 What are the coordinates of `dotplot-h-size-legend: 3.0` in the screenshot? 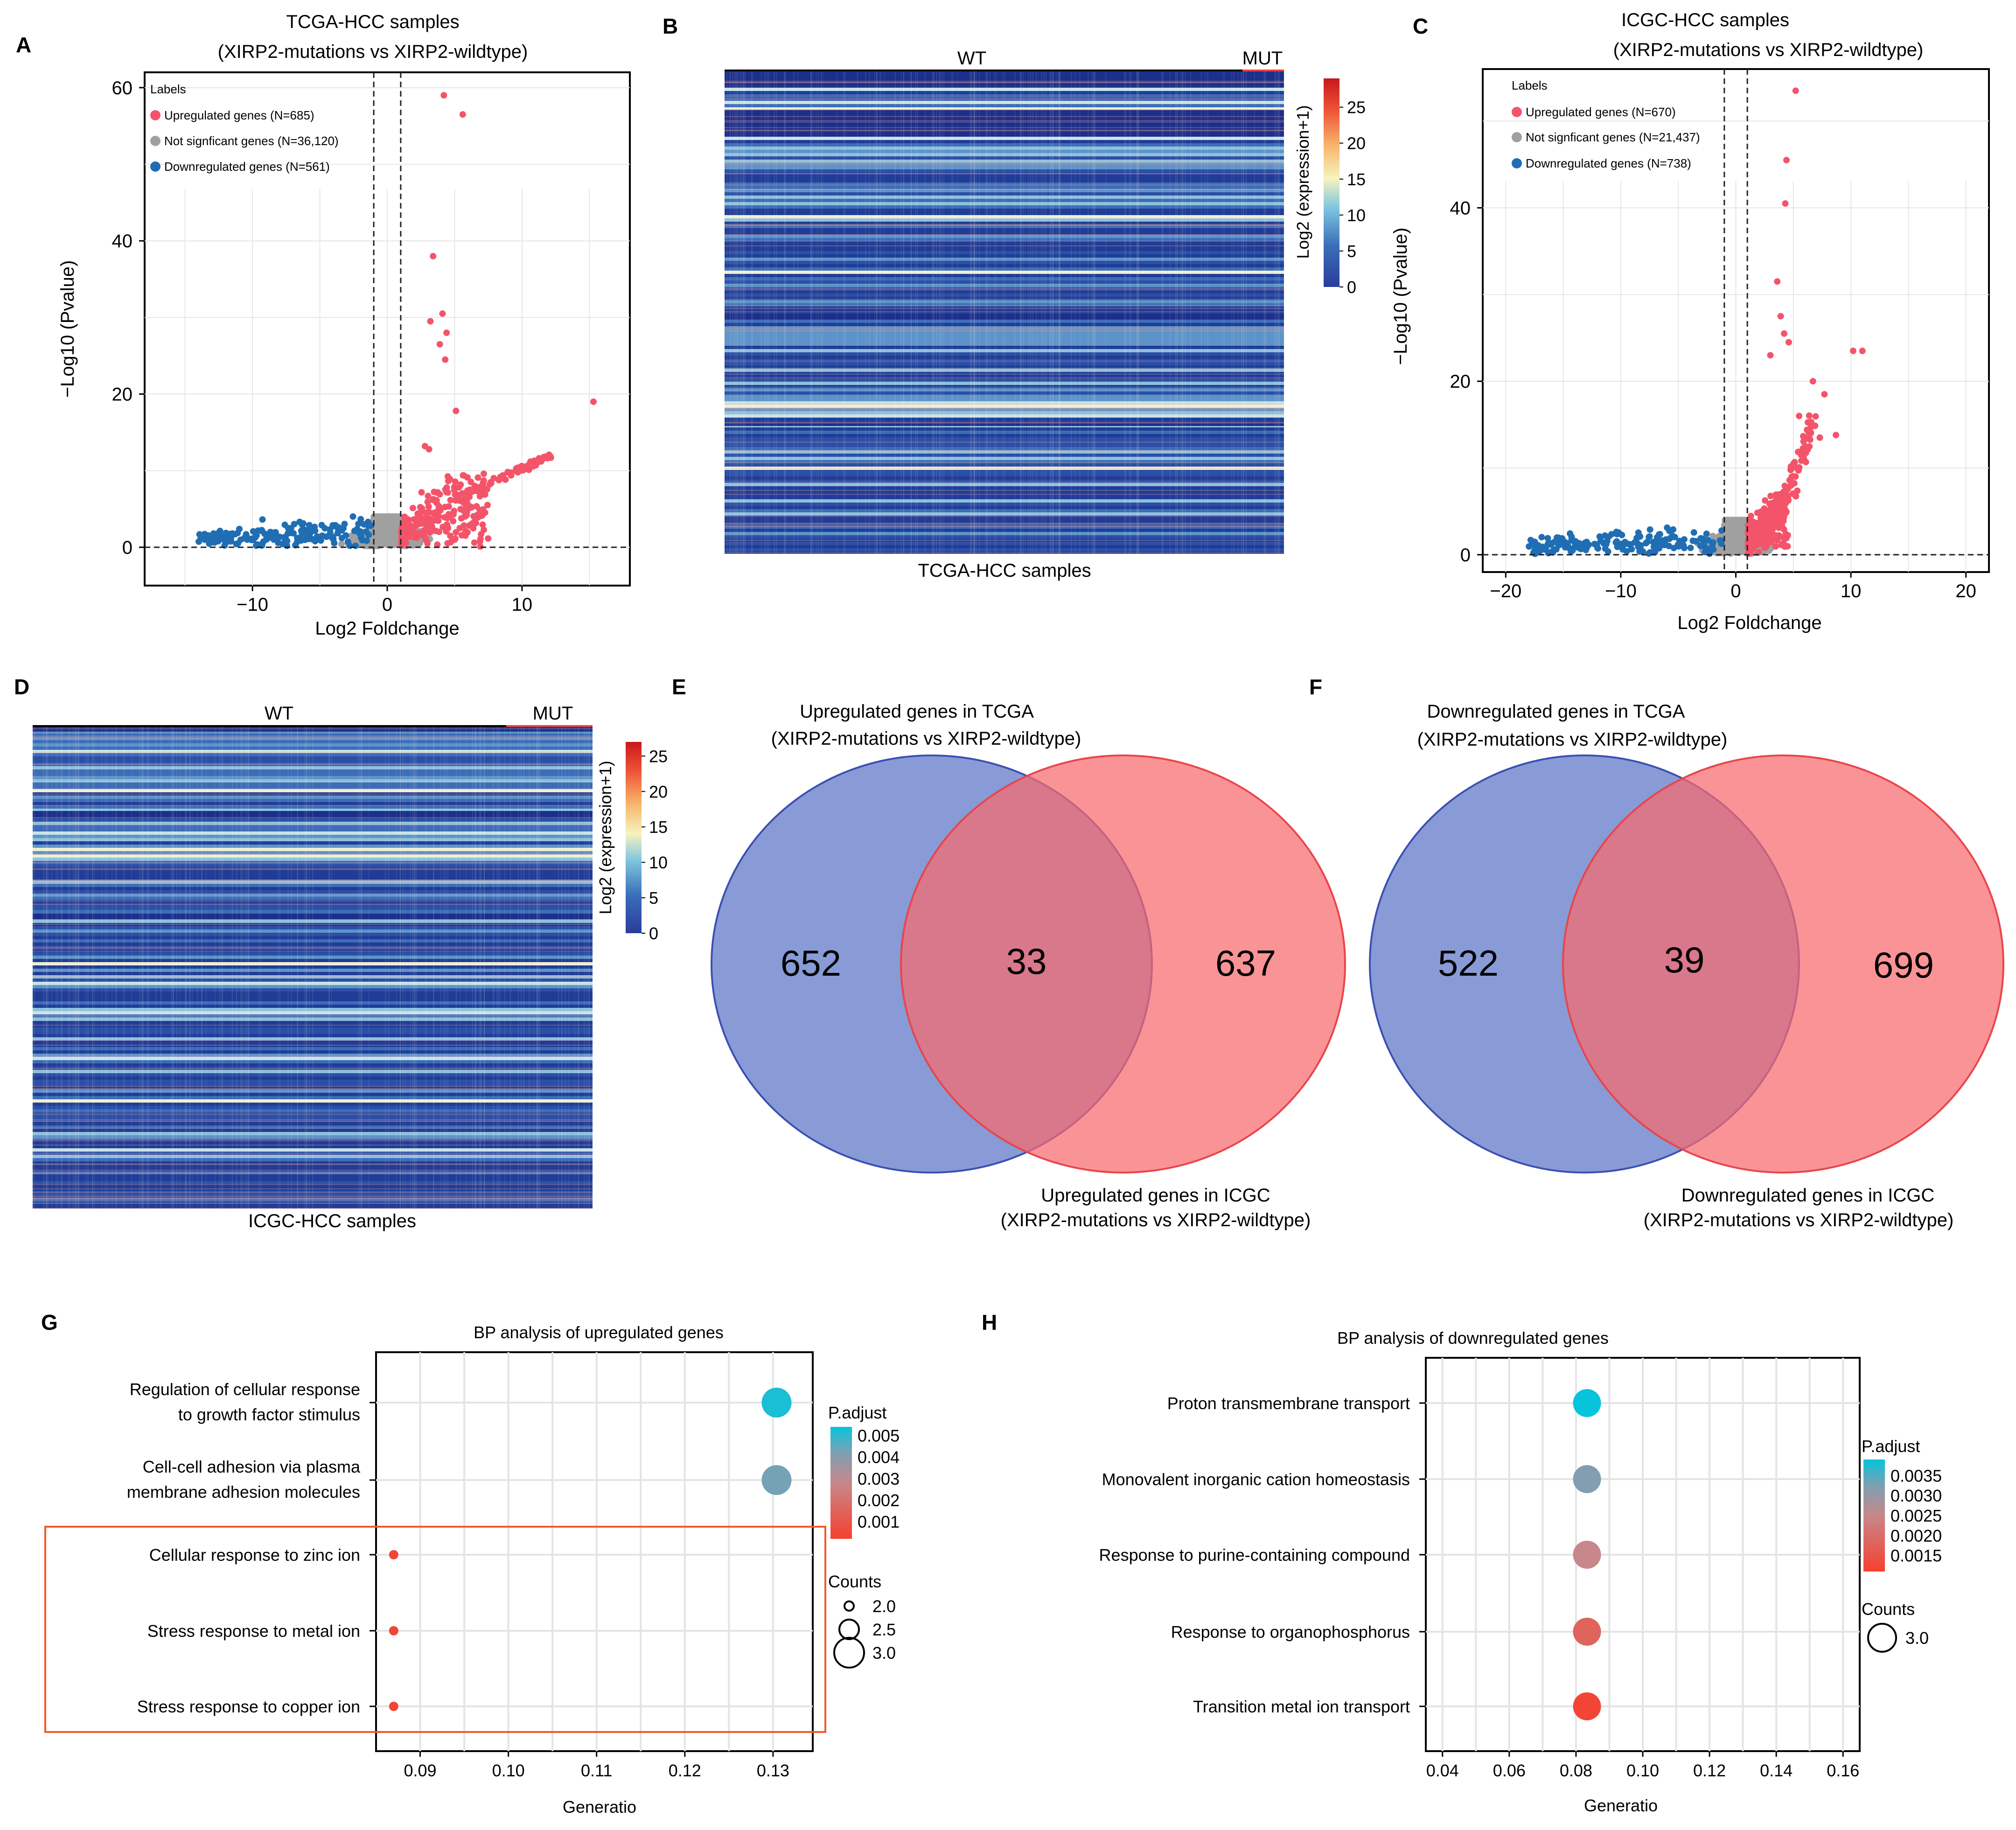 It's located at (1898, 1638).